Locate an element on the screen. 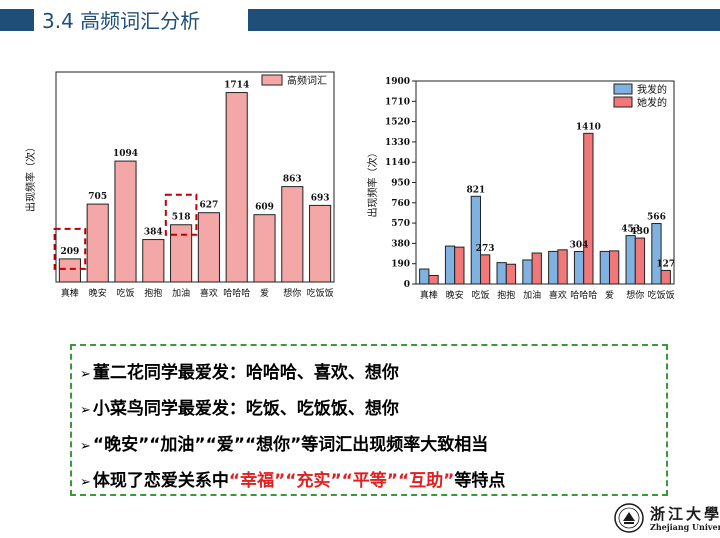 The width and height of the screenshot is (720, 538). data-label: 863 is located at coordinates (292, 180).